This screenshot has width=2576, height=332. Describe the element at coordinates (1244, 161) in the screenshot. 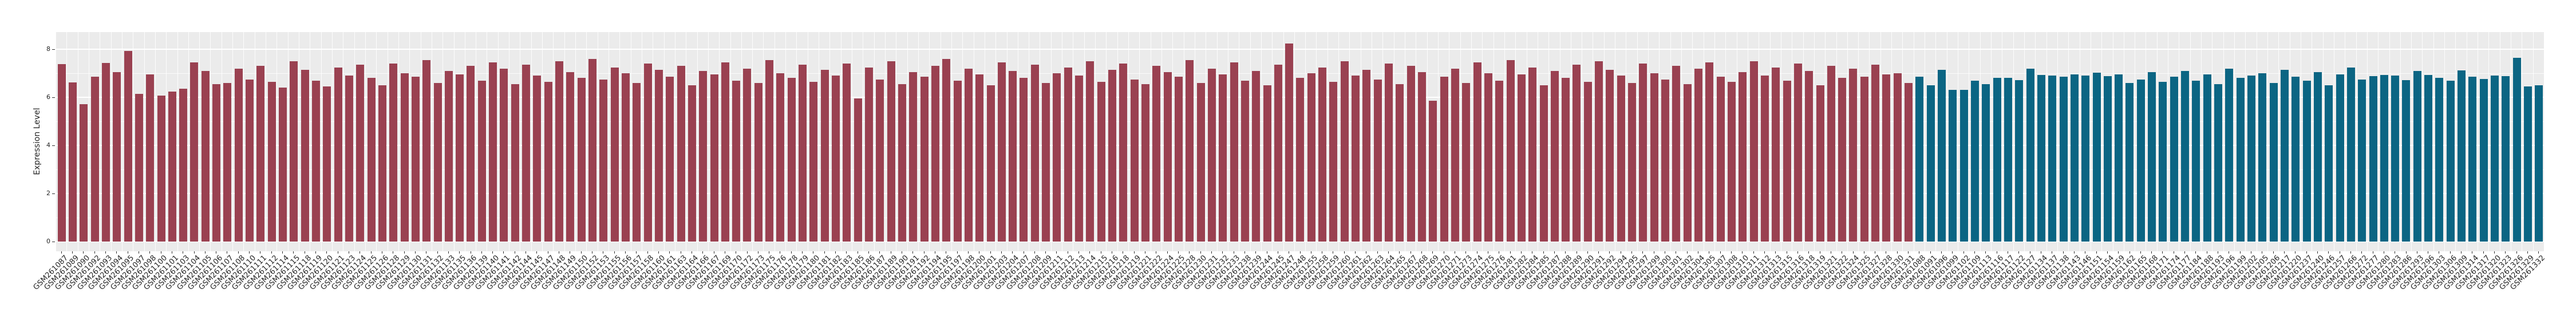

I see `bar-GSM261238` at that location.